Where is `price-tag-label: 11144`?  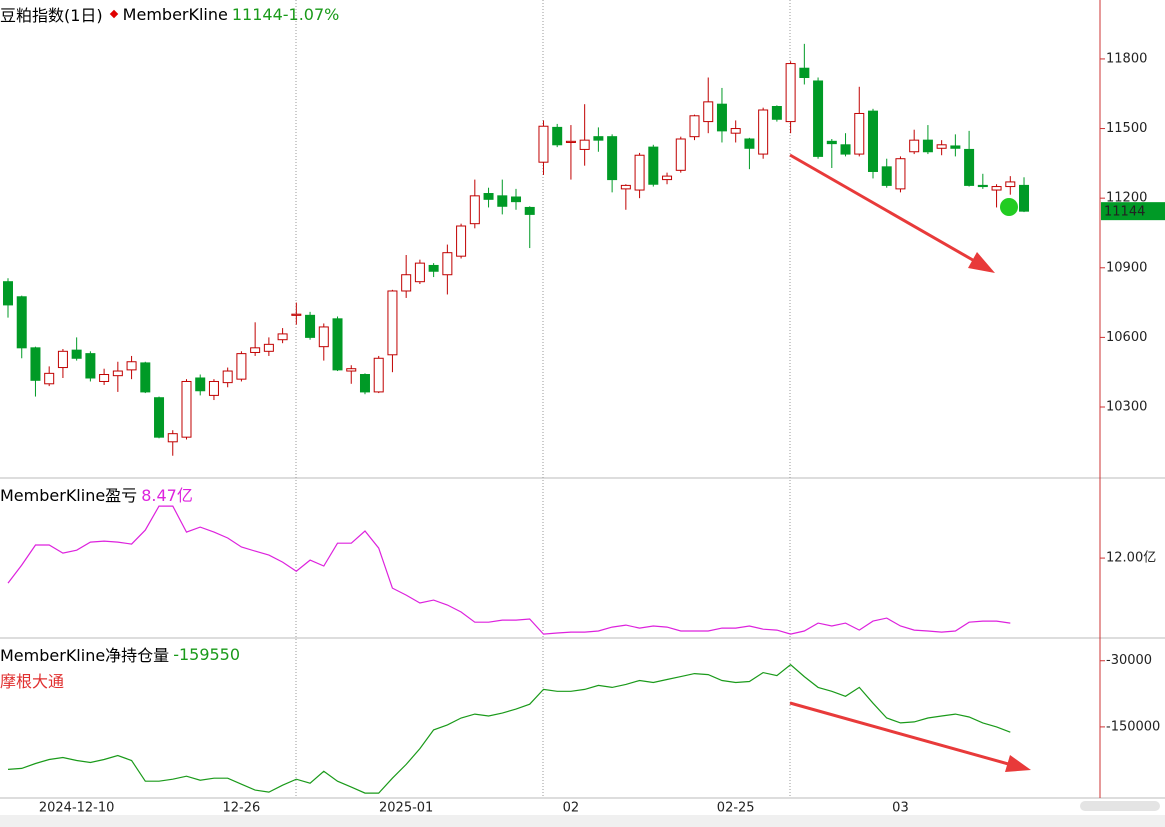
price-tag-label: 11144 is located at coordinates (1124, 212).